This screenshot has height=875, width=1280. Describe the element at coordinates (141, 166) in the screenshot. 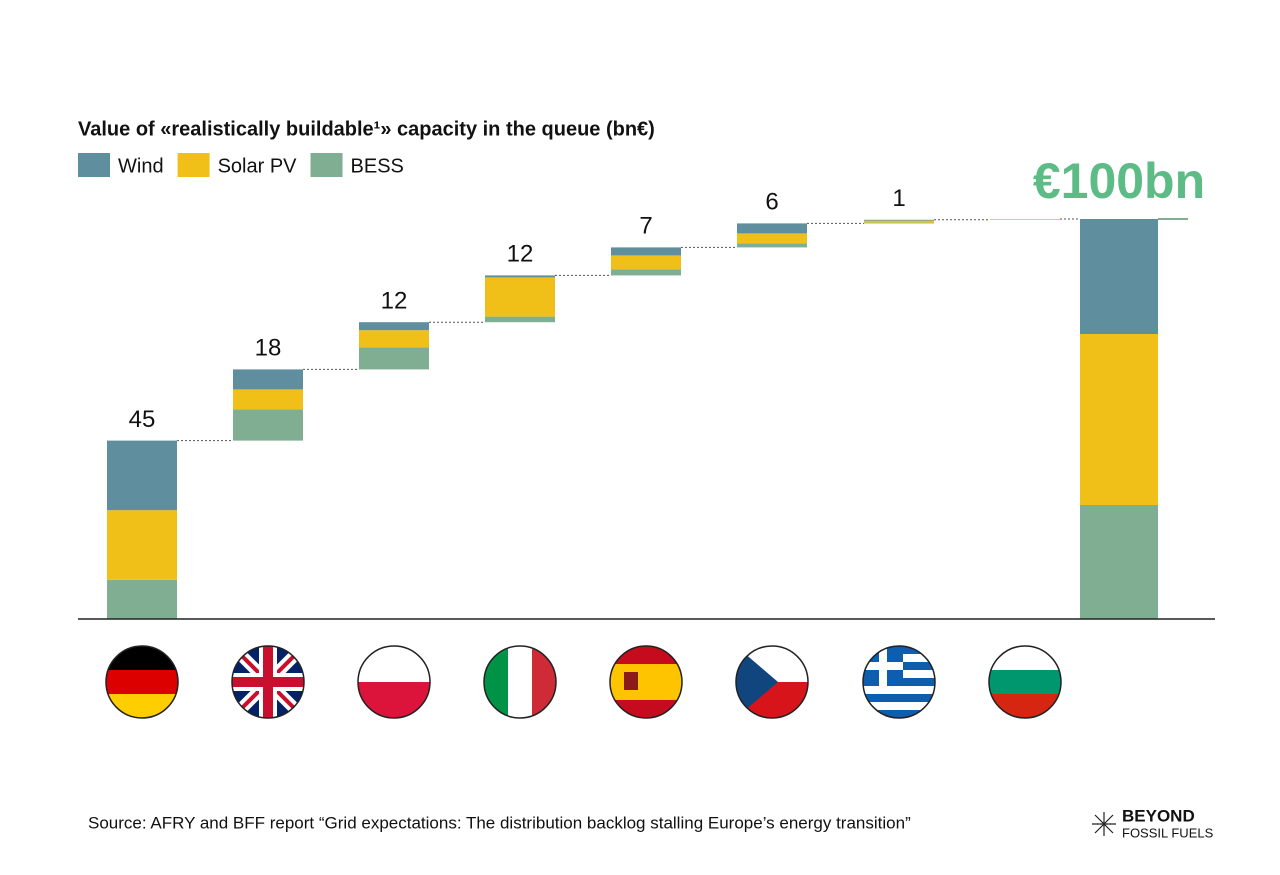

I see `legend-label: Wind` at that location.